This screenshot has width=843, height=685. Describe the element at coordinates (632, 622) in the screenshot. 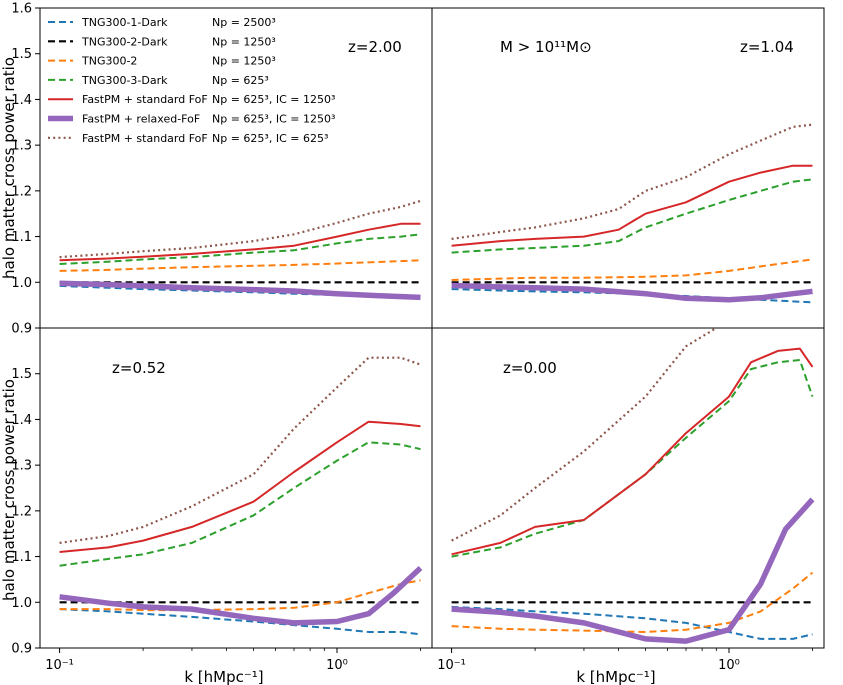

I see `series-line-tng300-1-dark` at that location.